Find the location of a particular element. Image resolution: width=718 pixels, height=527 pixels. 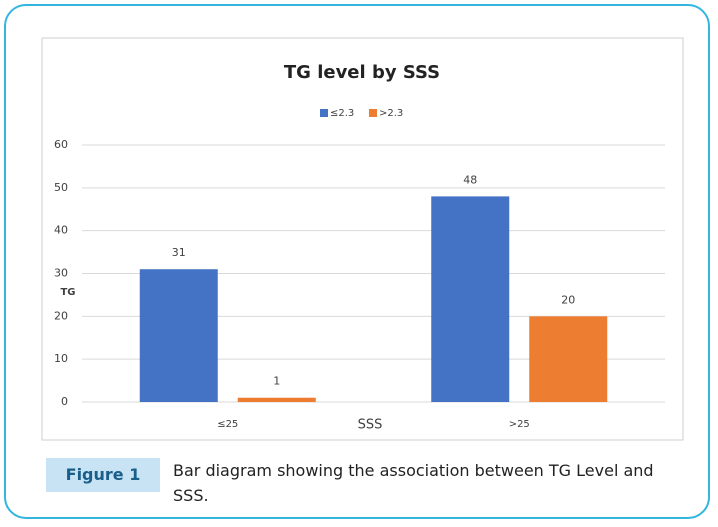

value-label: 48 is located at coordinates (470, 179).